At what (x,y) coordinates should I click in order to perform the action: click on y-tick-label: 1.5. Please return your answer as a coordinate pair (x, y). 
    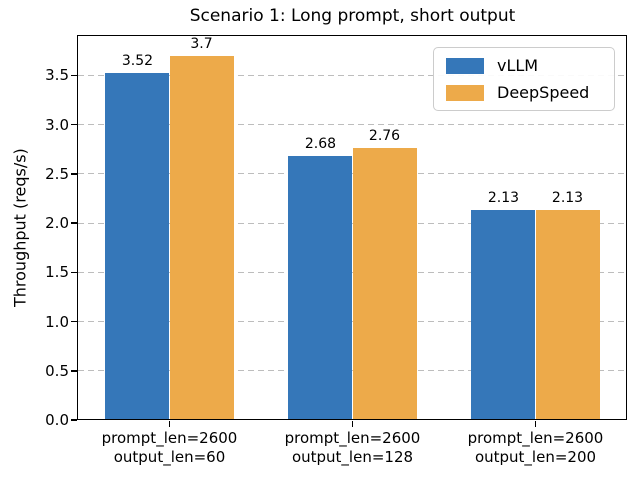
    Looking at the image, I should click on (57, 272).